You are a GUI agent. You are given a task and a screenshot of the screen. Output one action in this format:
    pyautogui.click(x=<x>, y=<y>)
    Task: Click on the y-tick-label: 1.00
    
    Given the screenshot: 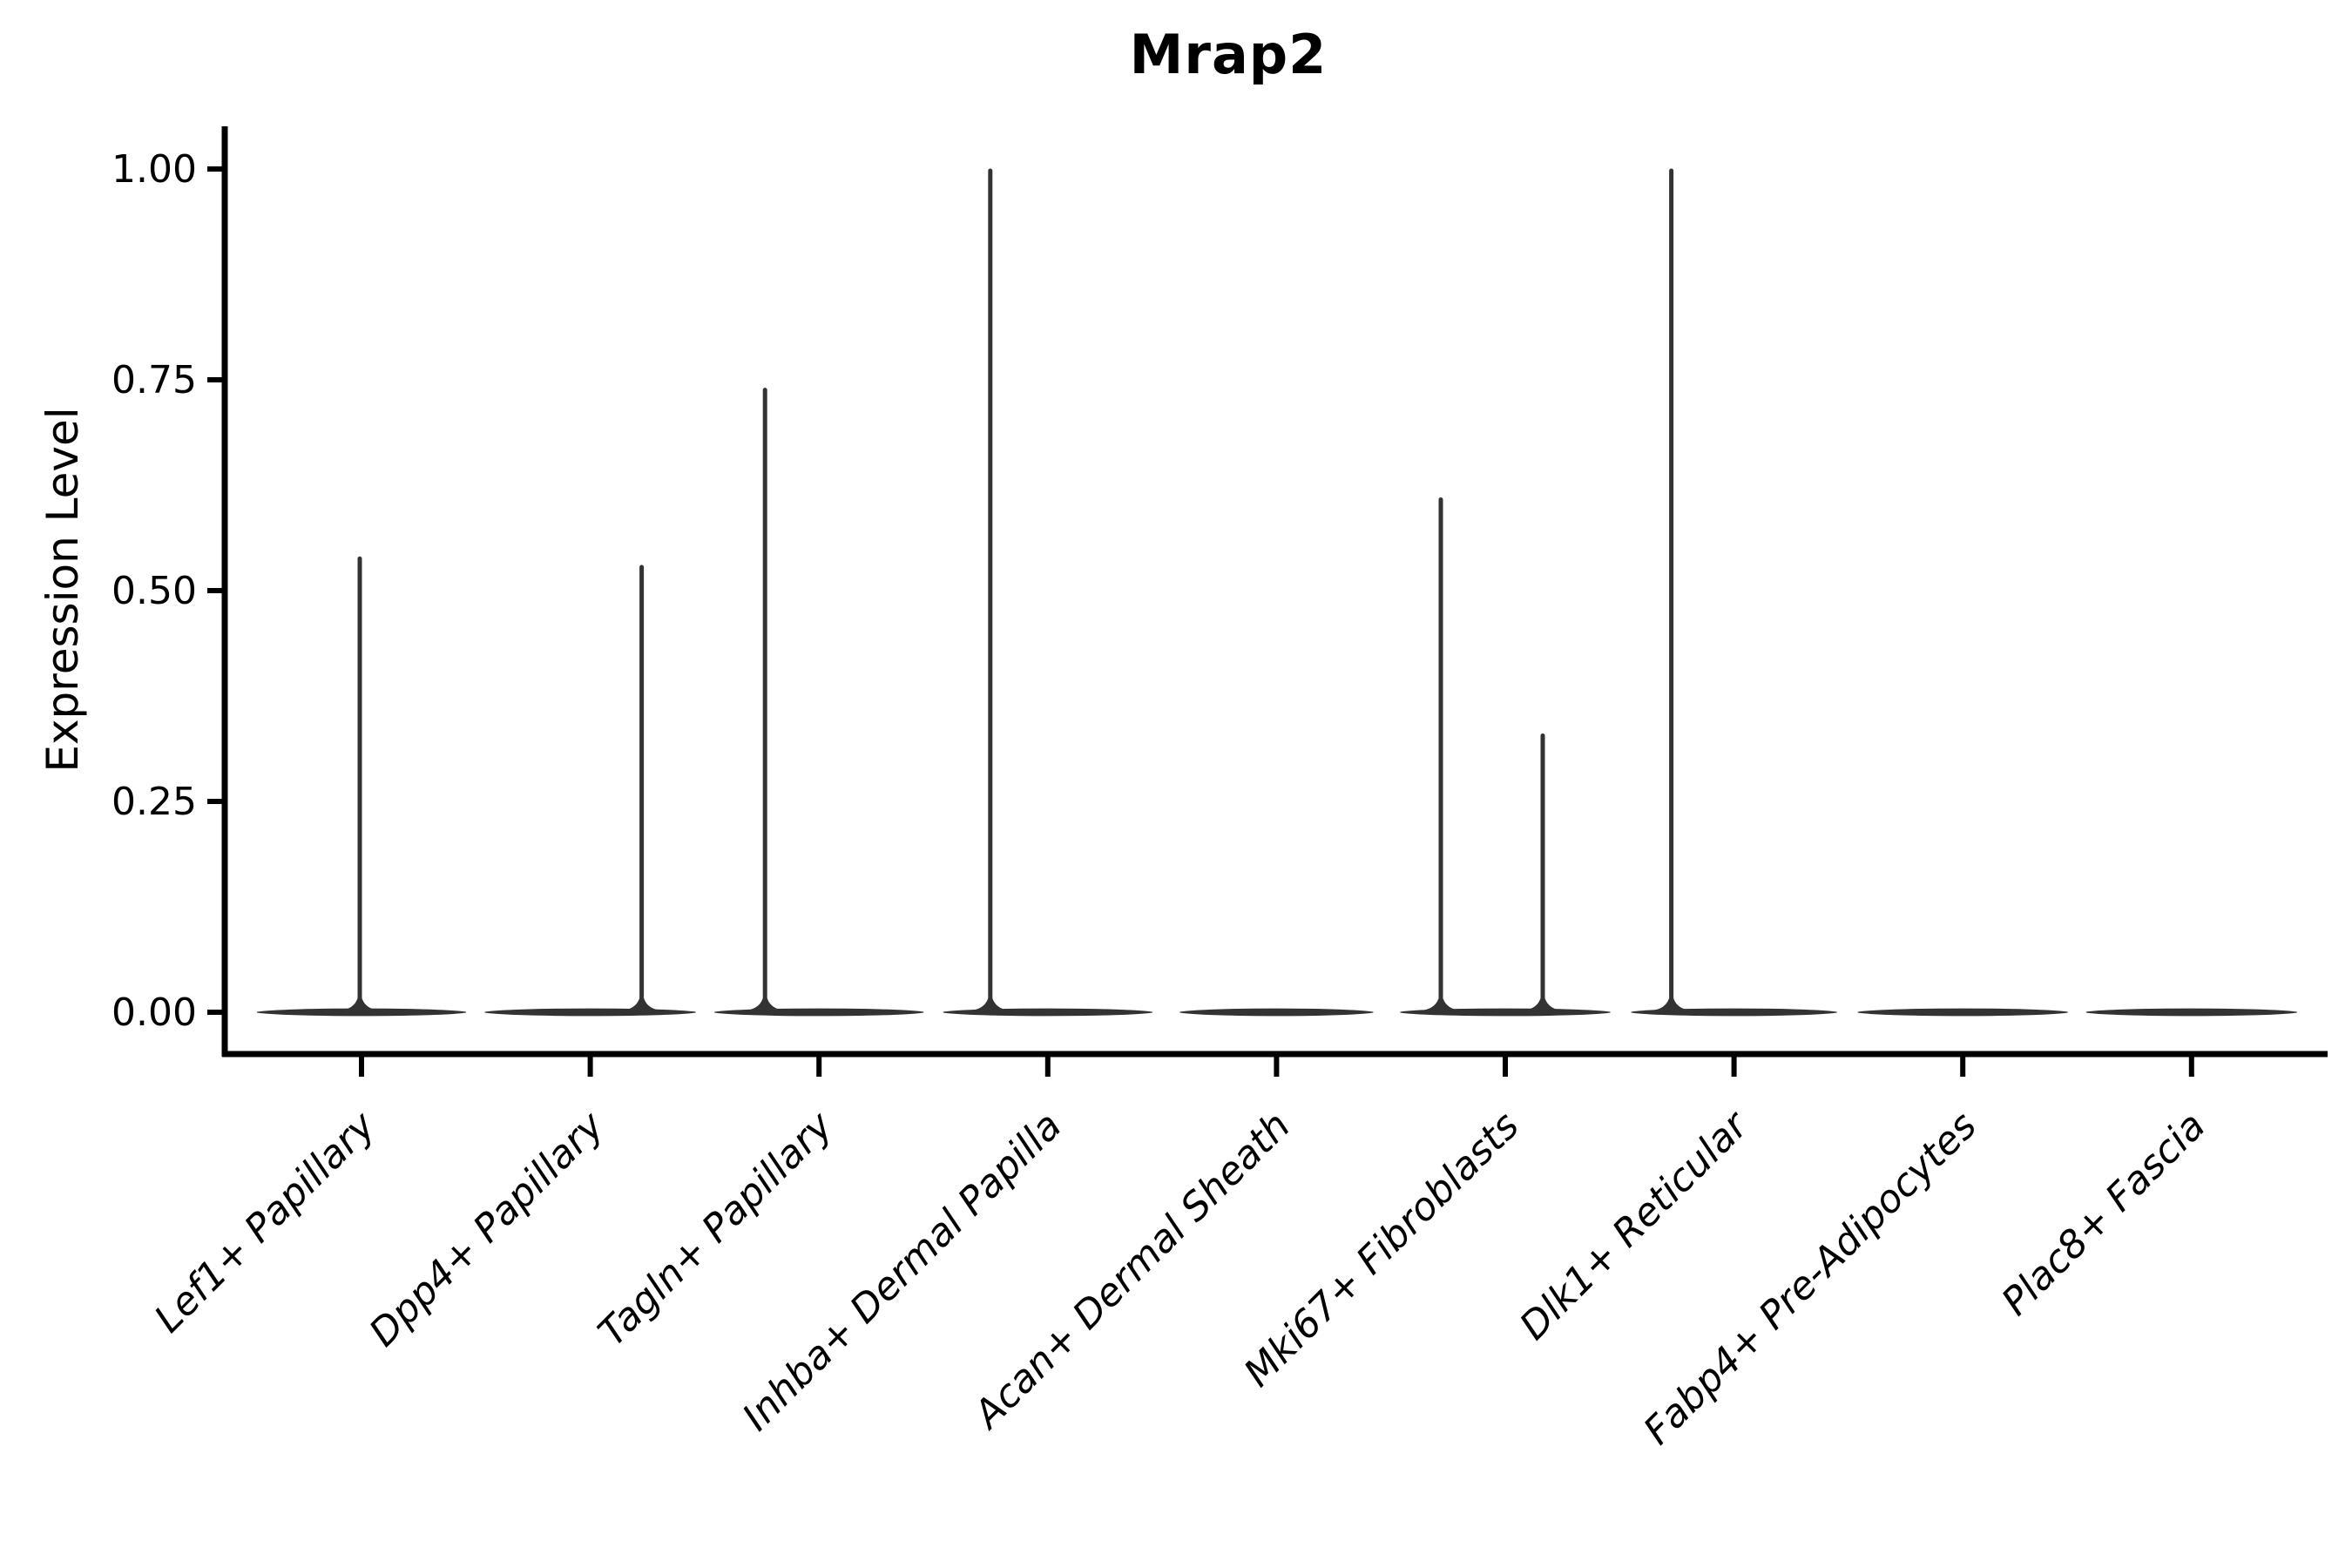 What is the action you would take?
    pyautogui.click(x=154, y=169)
    